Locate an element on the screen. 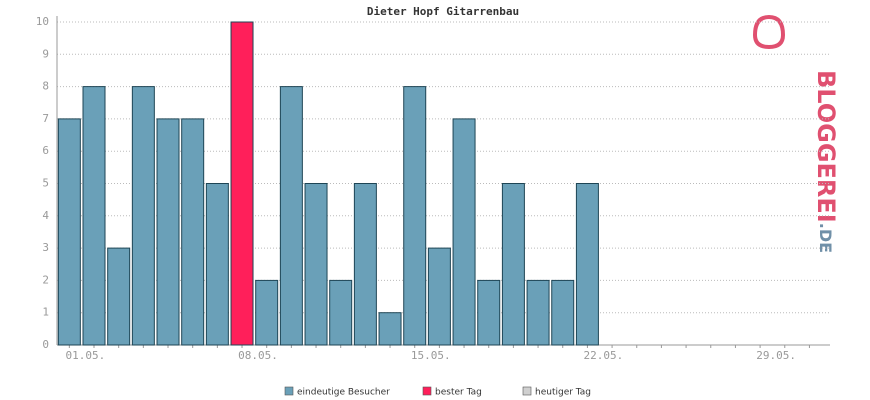  y-tick-label: 2 is located at coordinates (45, 279).